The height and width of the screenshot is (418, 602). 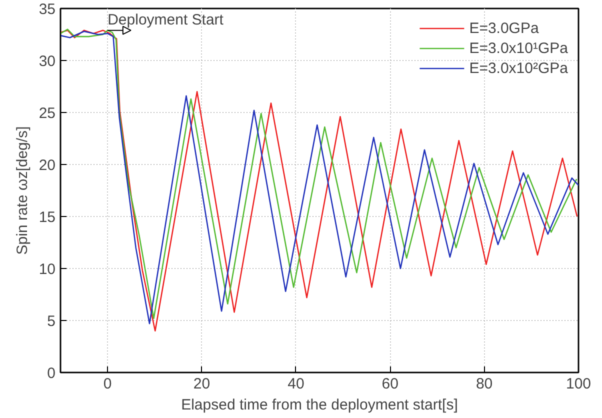 What do you see at coordinates (51, 321) in the screenshot?
I see `y-tick-label: 5` at bounding box center [51, 321].